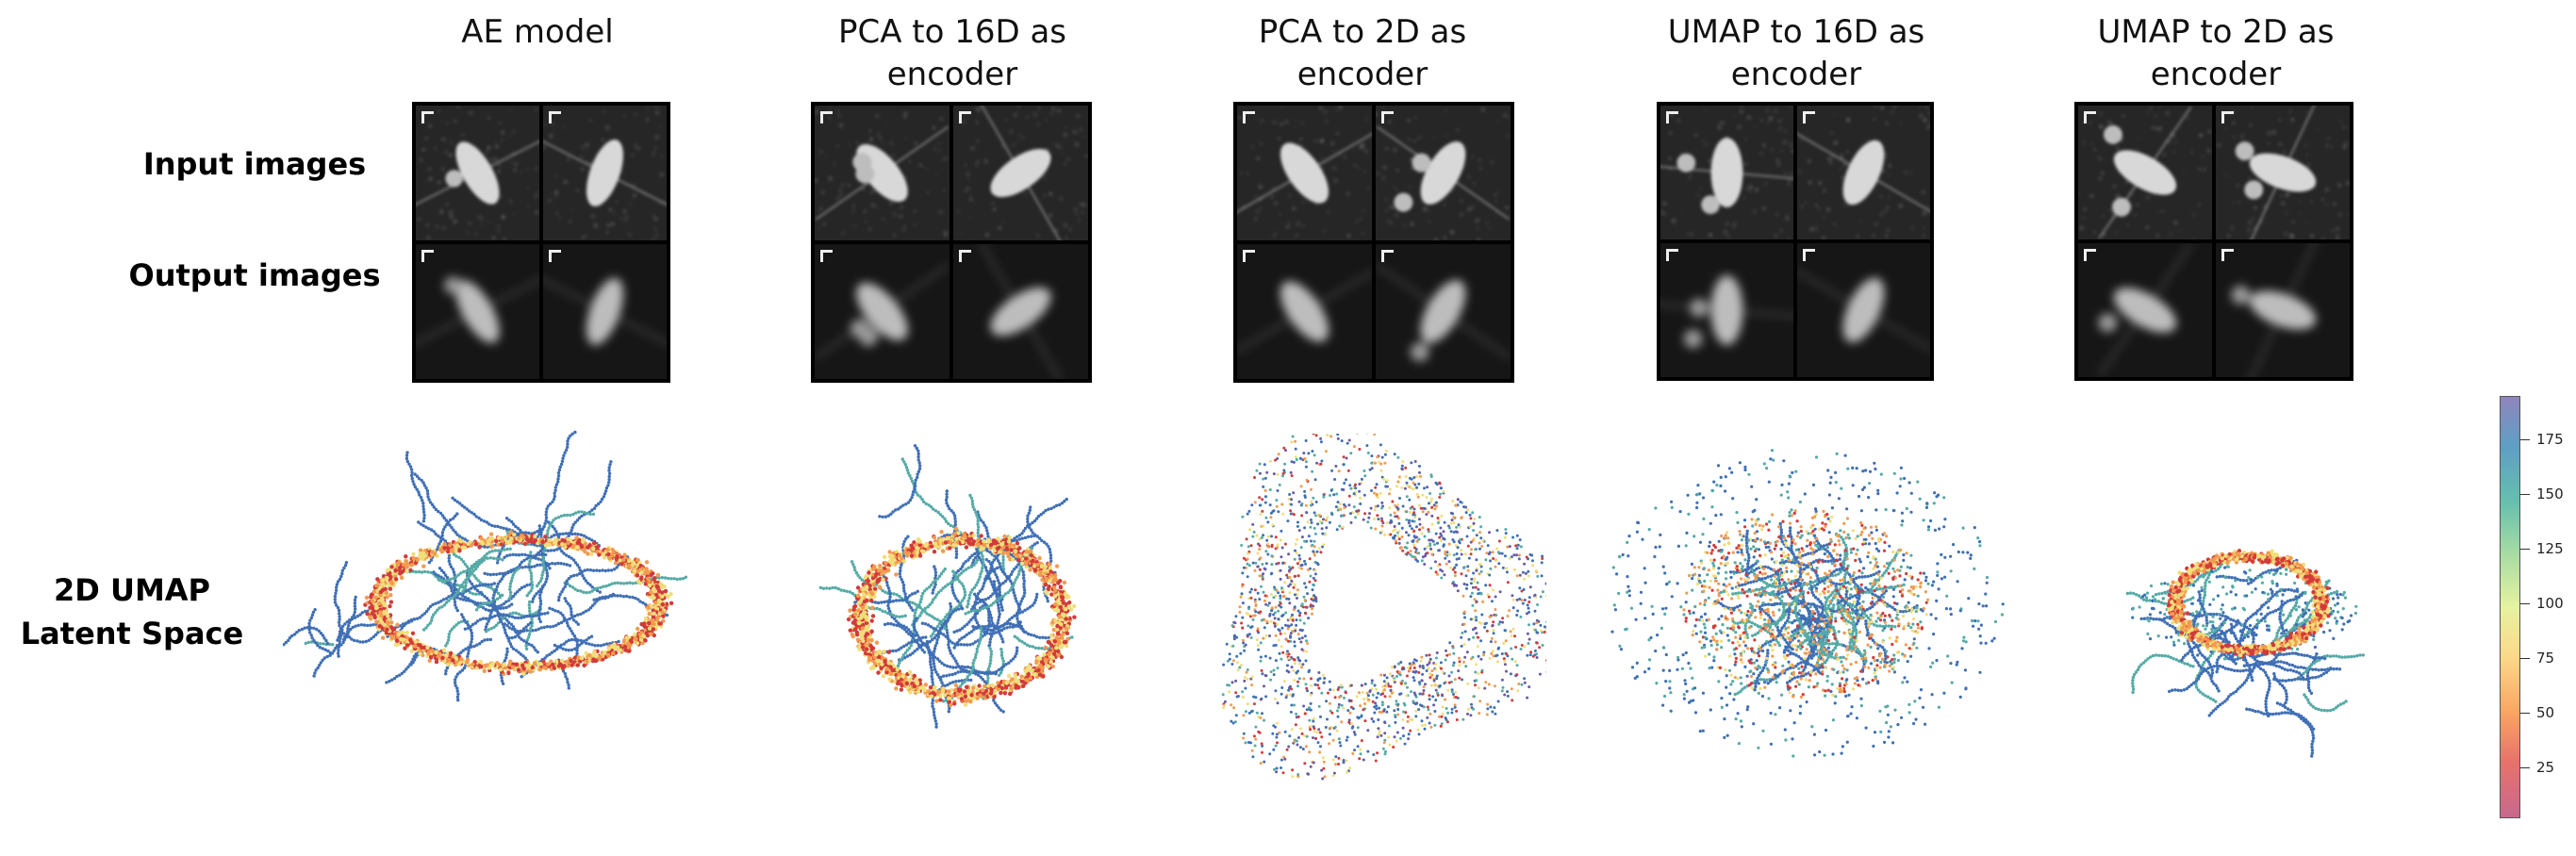 Image resolution: width=2576 pixels, height=856 pixels. What do you see at coordinates (952, 53) in the screenshot?
I see `column-title-pca-16d: PCA to 16D as encoder` at bounding box center [952, 53].